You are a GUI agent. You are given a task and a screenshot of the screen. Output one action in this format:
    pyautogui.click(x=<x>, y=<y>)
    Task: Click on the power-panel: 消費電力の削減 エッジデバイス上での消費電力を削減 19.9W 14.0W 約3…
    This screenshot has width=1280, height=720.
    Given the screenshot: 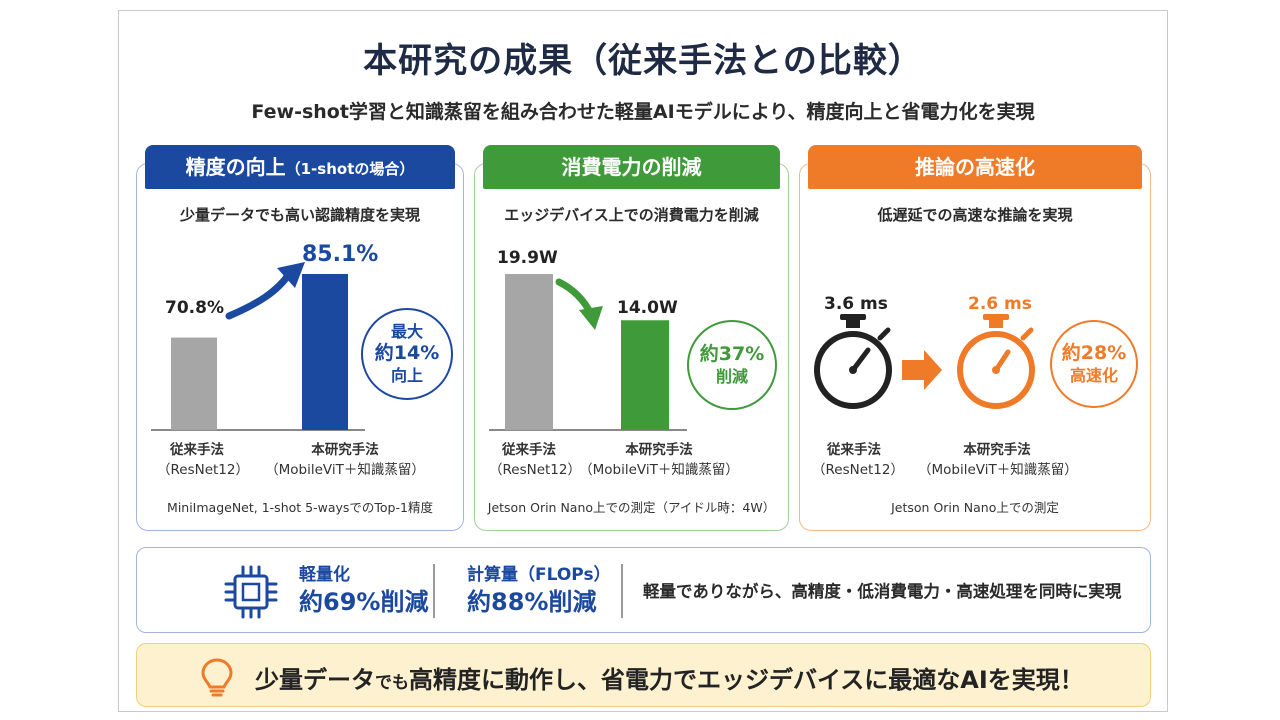 What is the action you would take?
    pyautogui.click(x=631, y=338)
    